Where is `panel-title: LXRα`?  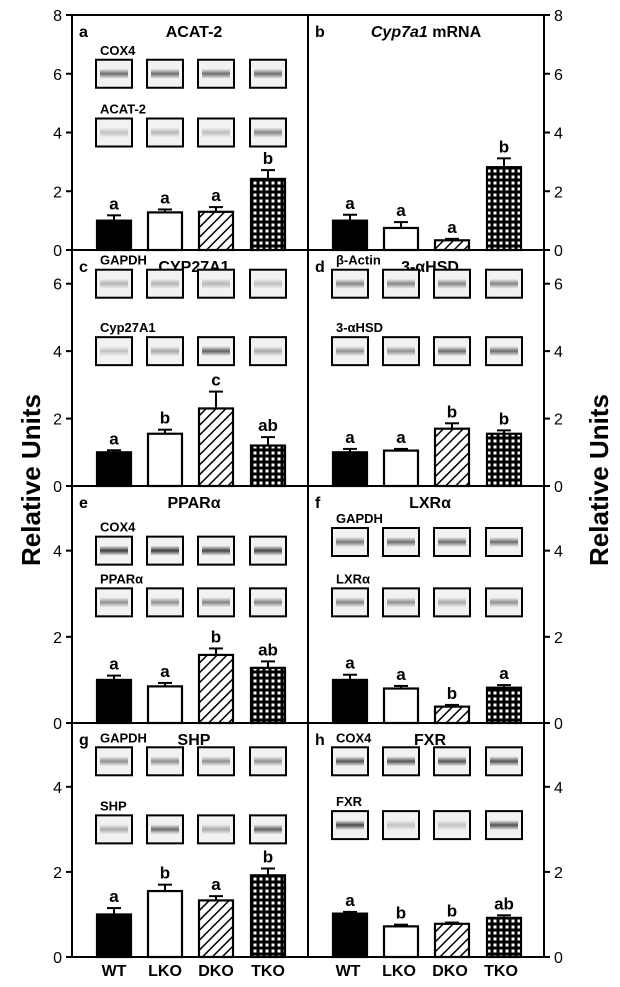
panel-title: LXRα is located at coordinates (430, 503).